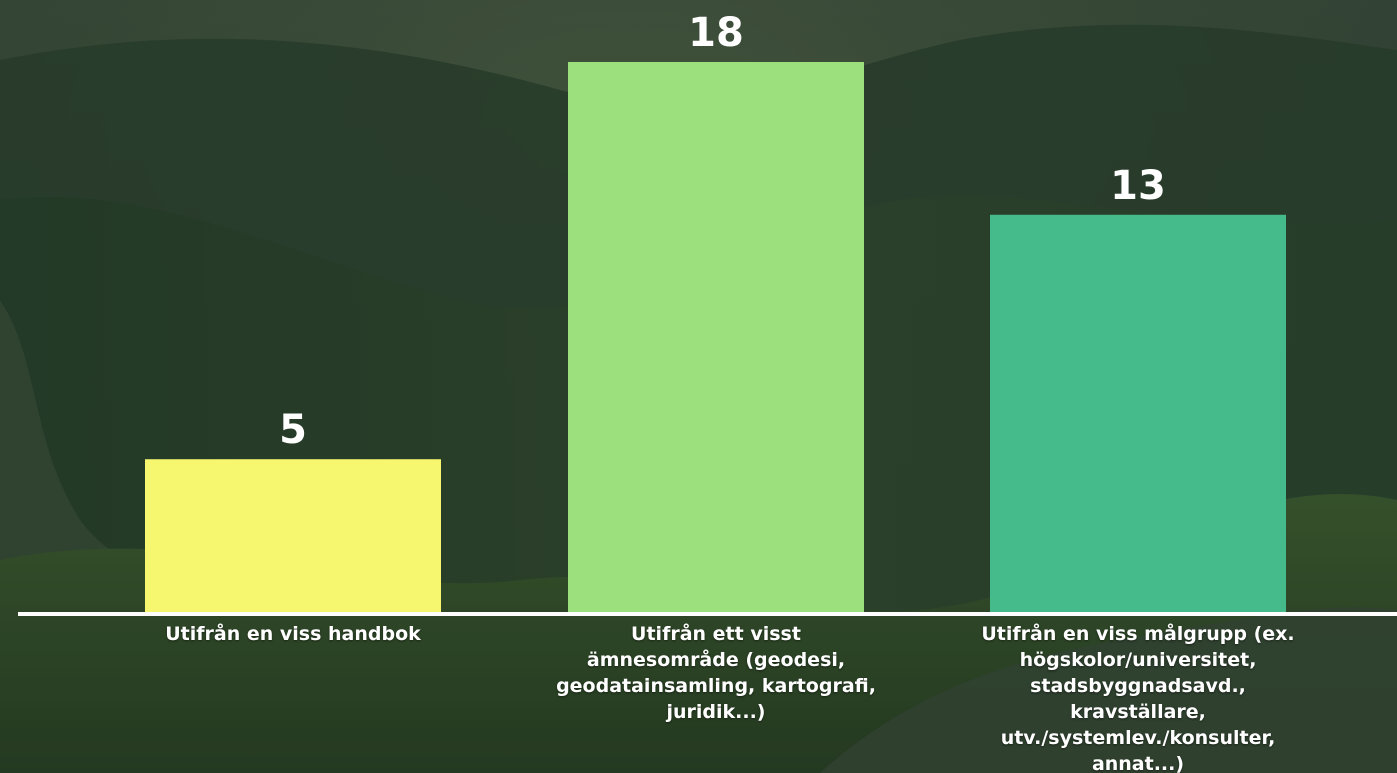 The image size is (1397, 773). What do you see at coordinates (1138, 186) in the screenshot?
I see `value-label-malgrupp: 13` at bounding box center [1138, 186].